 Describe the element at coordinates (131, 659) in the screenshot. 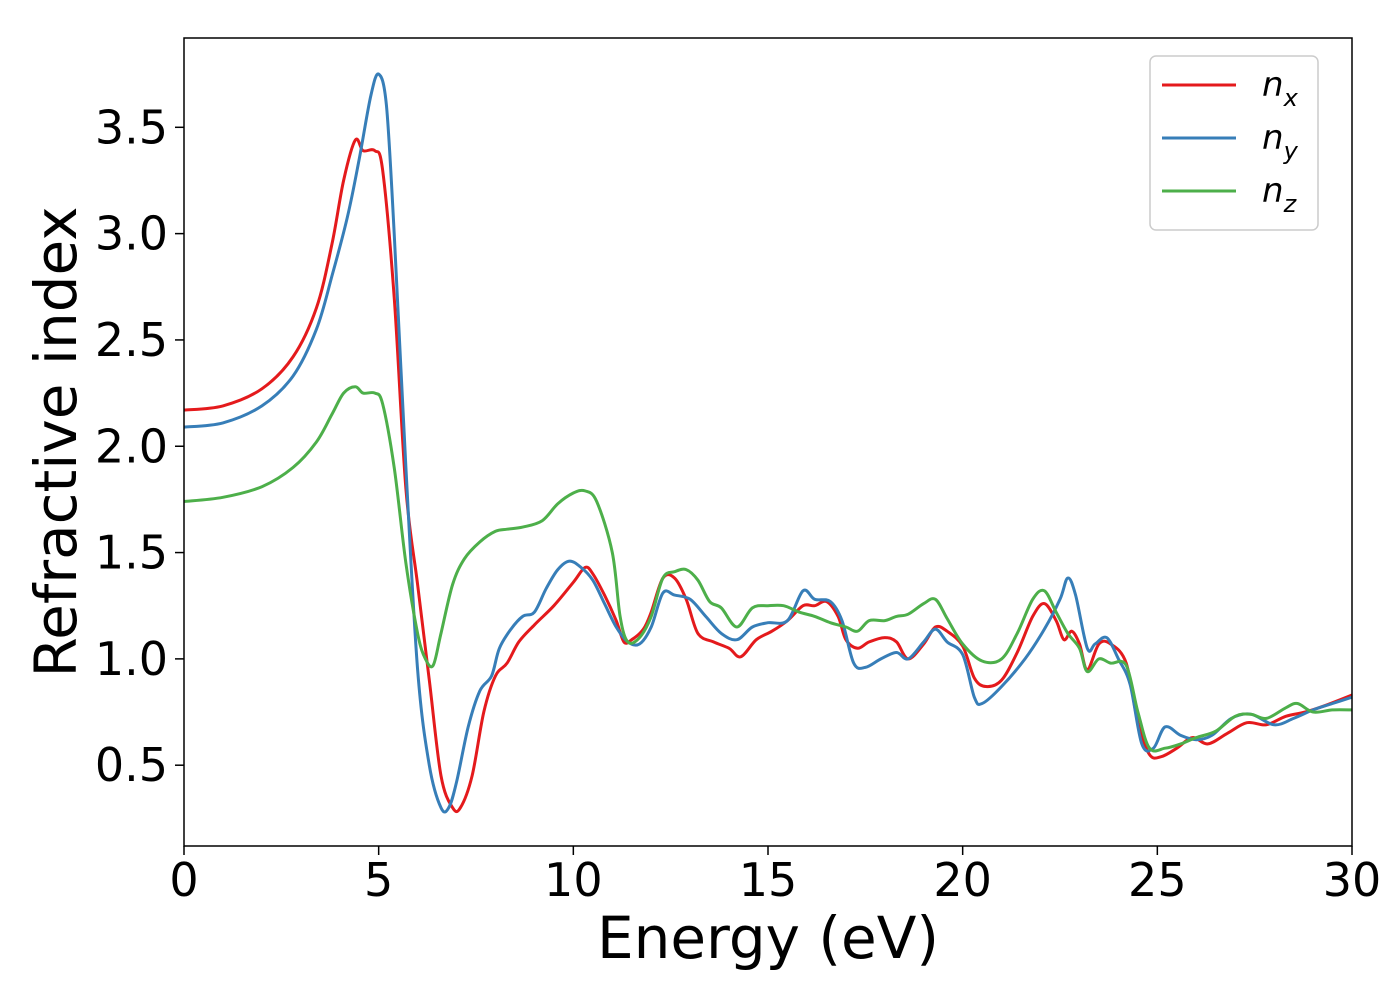

I see `y-tick-label: 1.0` at that location.